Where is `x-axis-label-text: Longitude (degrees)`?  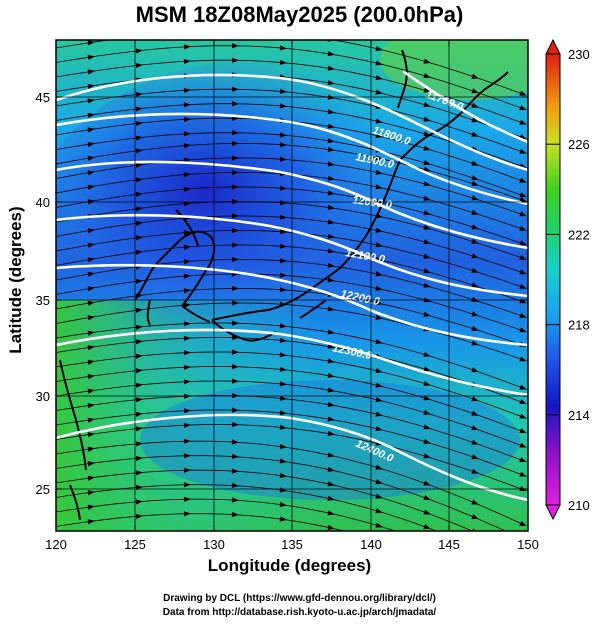 x-axis-label-text: Longitude (degrees) is located at coordinates (289, 565).